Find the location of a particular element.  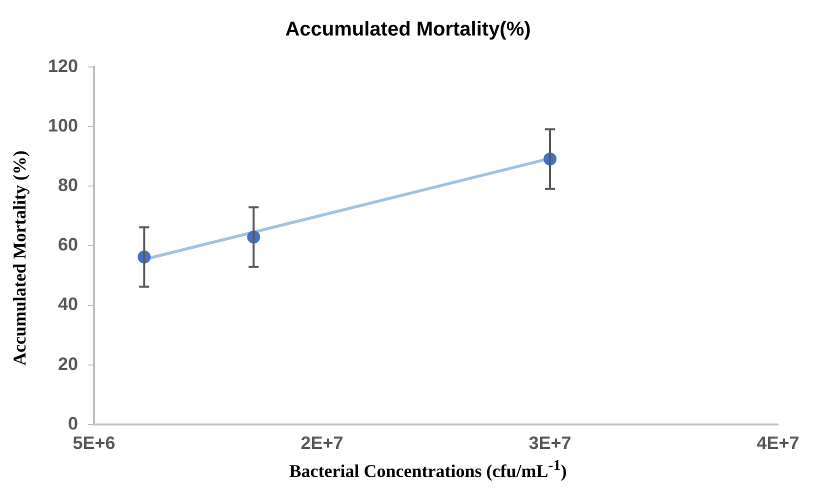

y-axis-title: Accumulated Mortality (%) is located at coordinates (20, 258).